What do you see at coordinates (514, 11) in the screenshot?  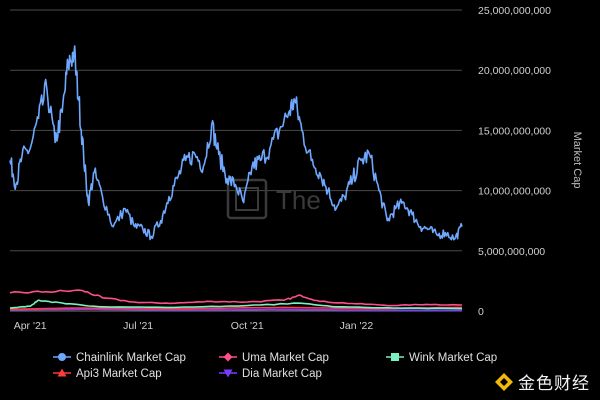 I see `y-tick-label: 25,000,000,000` at bounding box center [514, 11].